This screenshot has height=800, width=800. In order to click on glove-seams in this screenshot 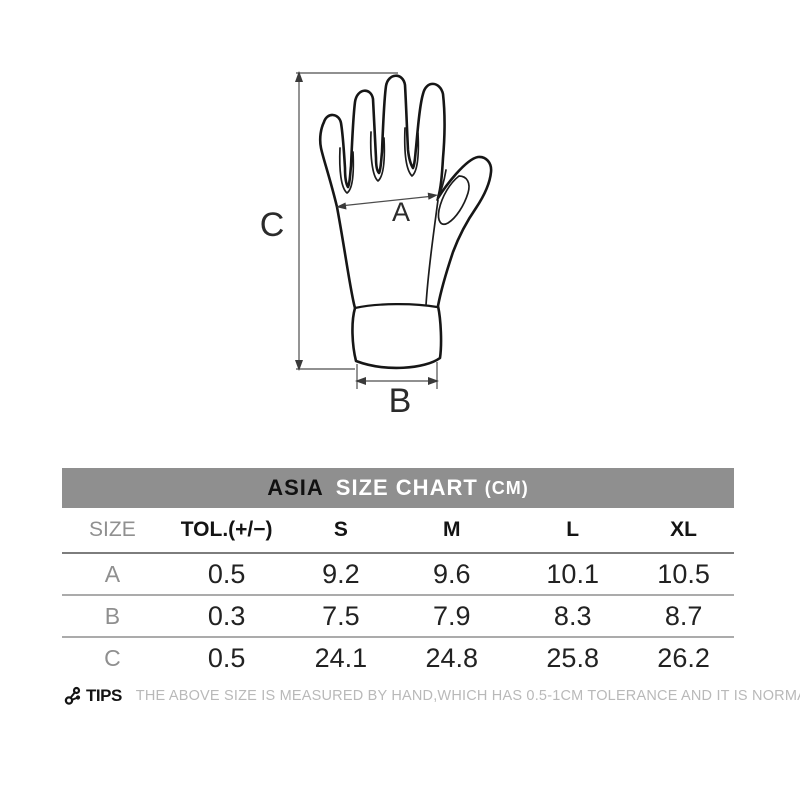, I will do `click(404, 216)`.